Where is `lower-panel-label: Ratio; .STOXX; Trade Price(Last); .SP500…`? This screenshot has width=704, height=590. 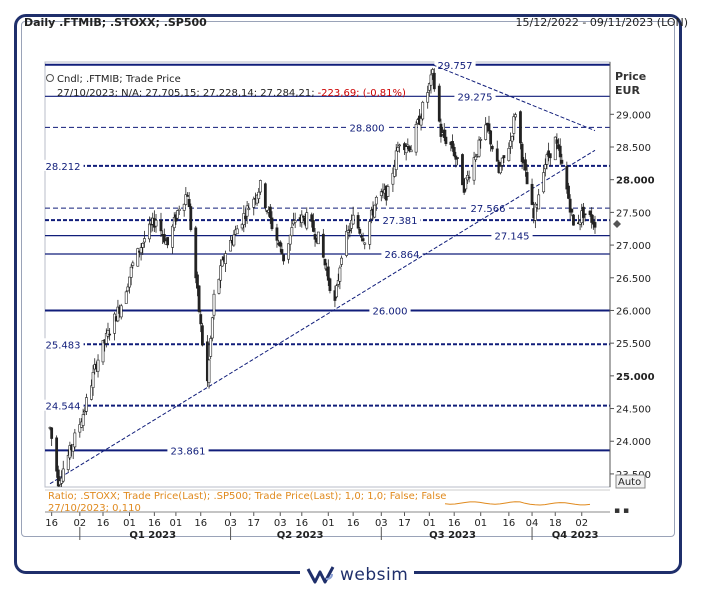
lower-panel-label: Ratio; .STOXX; Trade Price(Last); .SP500… is located at coordinates (247, 496).